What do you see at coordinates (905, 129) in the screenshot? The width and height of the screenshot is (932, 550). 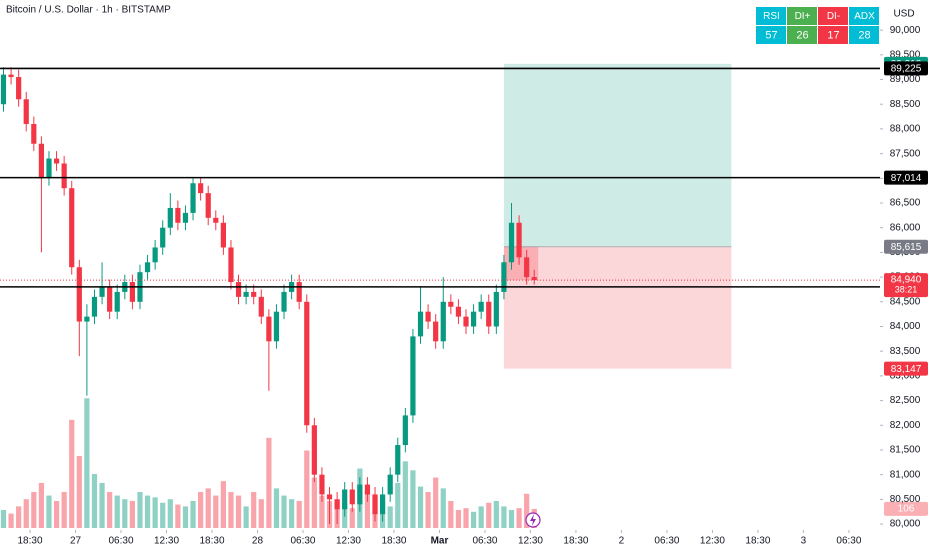 I see `y-tick-label: 88,000` at bounding box center [905, 129].